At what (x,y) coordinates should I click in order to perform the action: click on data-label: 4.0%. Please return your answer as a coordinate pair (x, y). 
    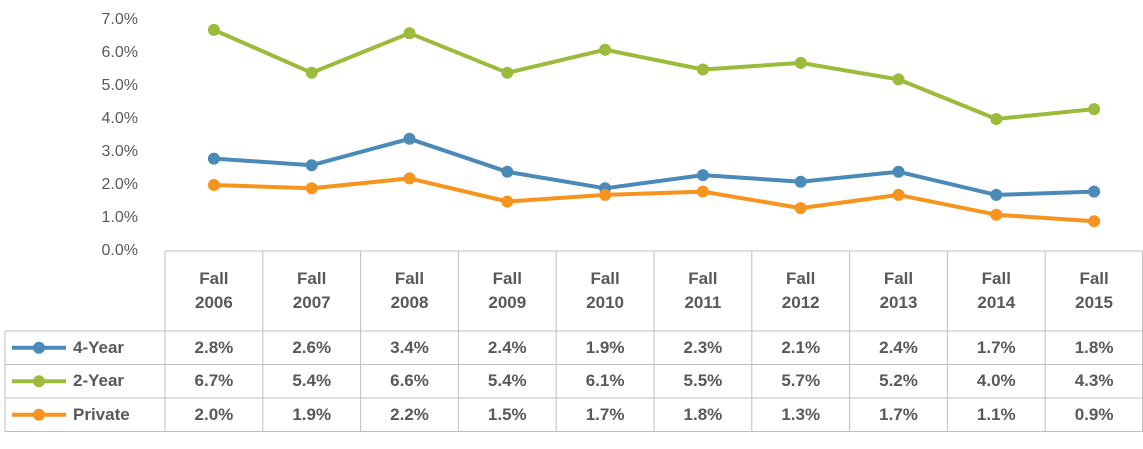
    Looking at the image, I should click on (996, 381).